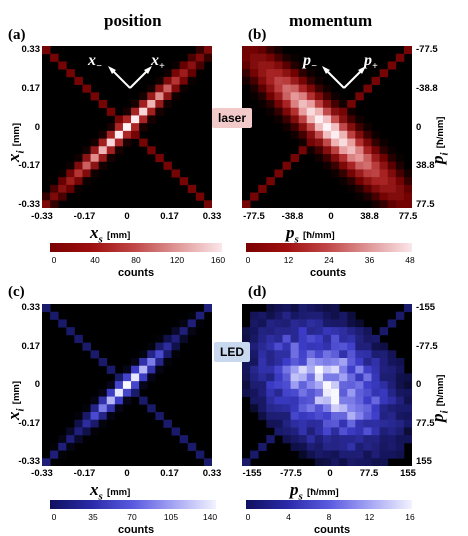 Image resolution: width=468 pixels, height=536 pixels. What do you see at coordinates (29, 423) in the screenshot?
I see `y-tick-label: -0.17` at bounding box center [29, 423].